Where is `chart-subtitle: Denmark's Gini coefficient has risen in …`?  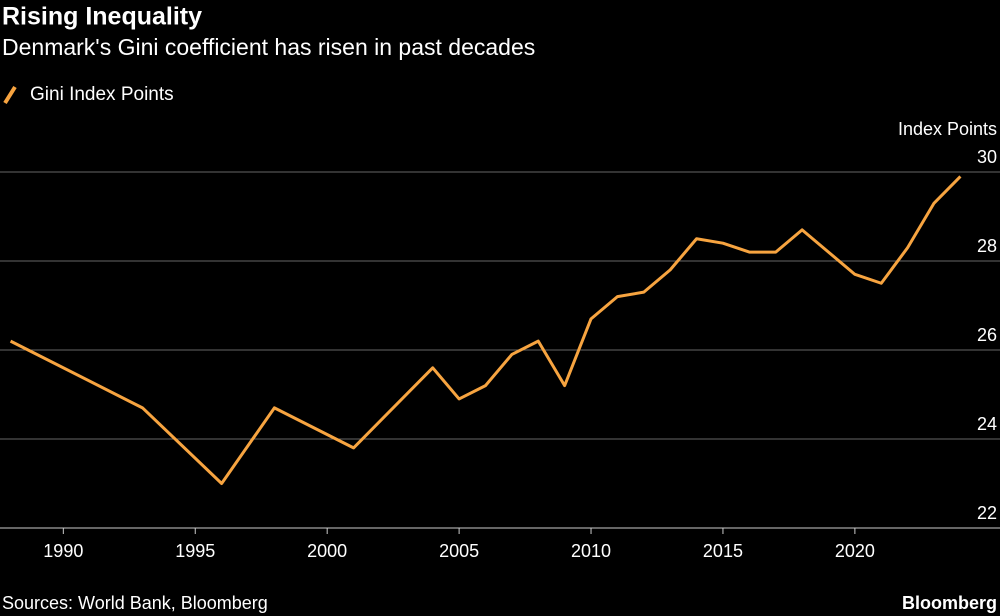
chart-subtitle: Denmark's Gini coefficient has risen in … is located at coordinates (268, 47).